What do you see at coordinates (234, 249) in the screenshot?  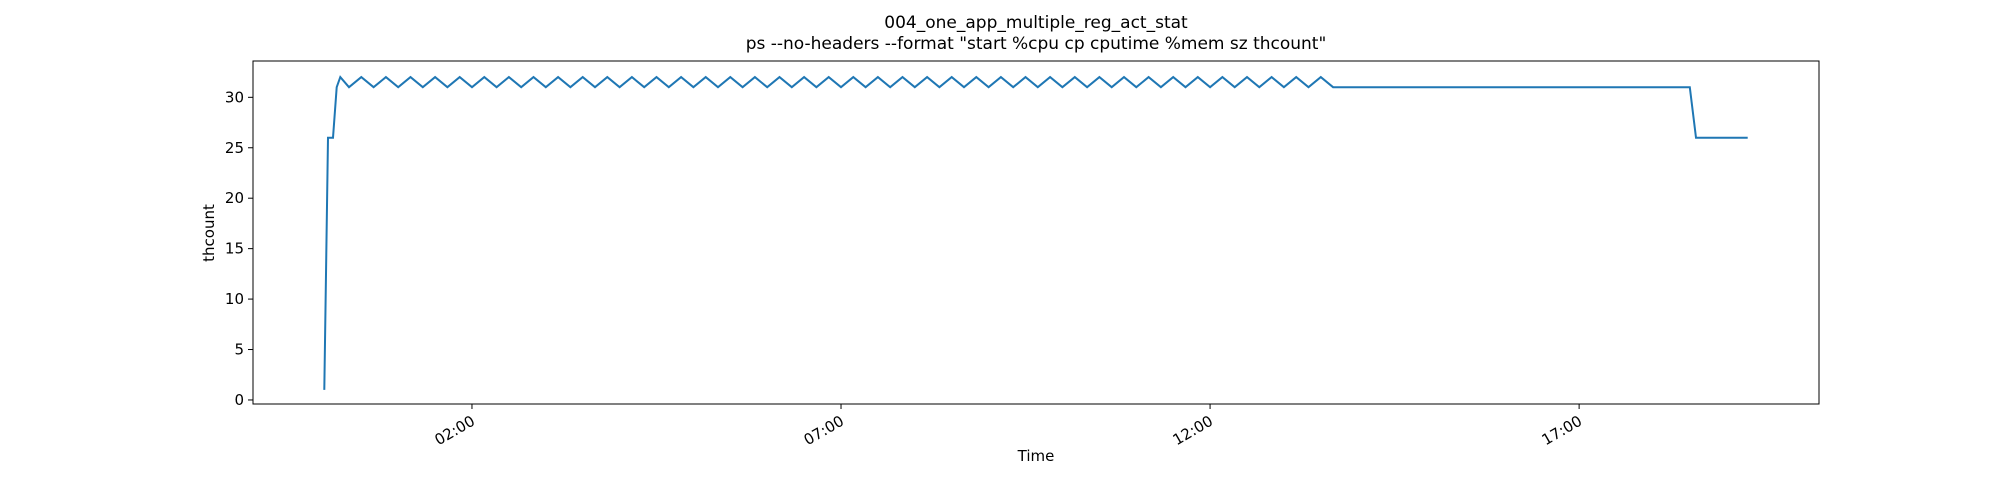 I see `y-tick-label: 15` at bounding box center [234, 249].